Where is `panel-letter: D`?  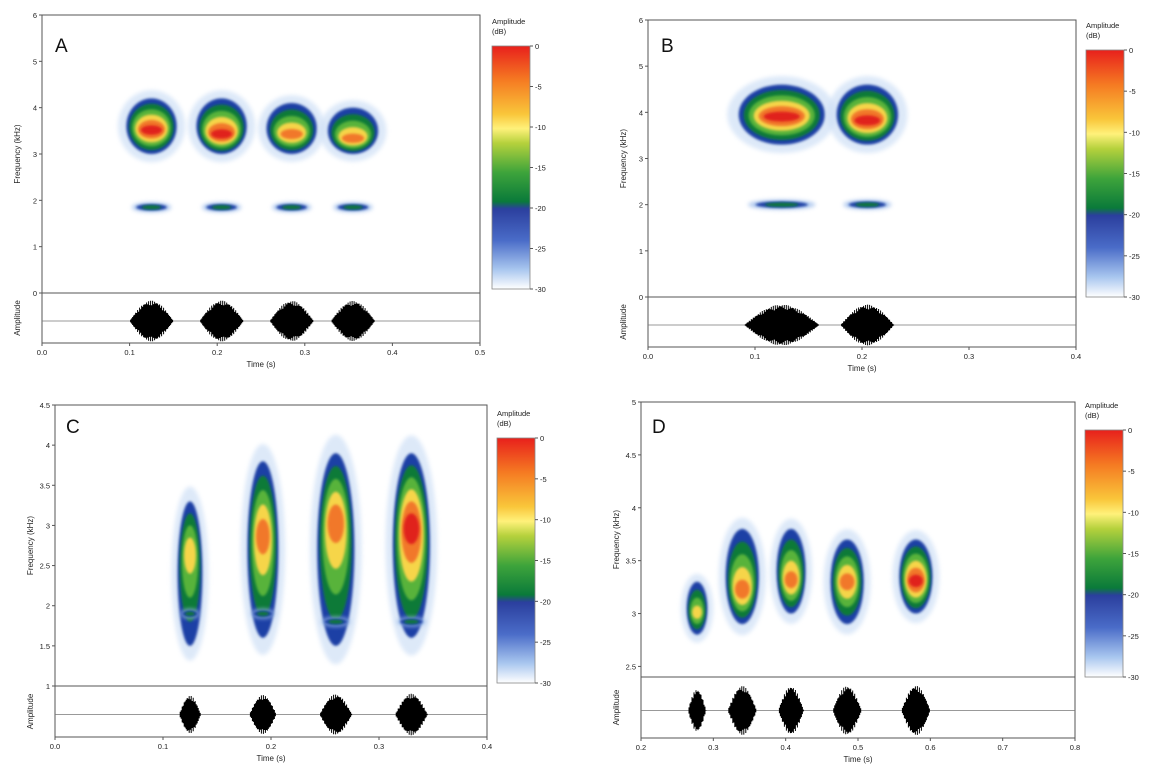
panel-letter: D is located at coordinates (659, 427).